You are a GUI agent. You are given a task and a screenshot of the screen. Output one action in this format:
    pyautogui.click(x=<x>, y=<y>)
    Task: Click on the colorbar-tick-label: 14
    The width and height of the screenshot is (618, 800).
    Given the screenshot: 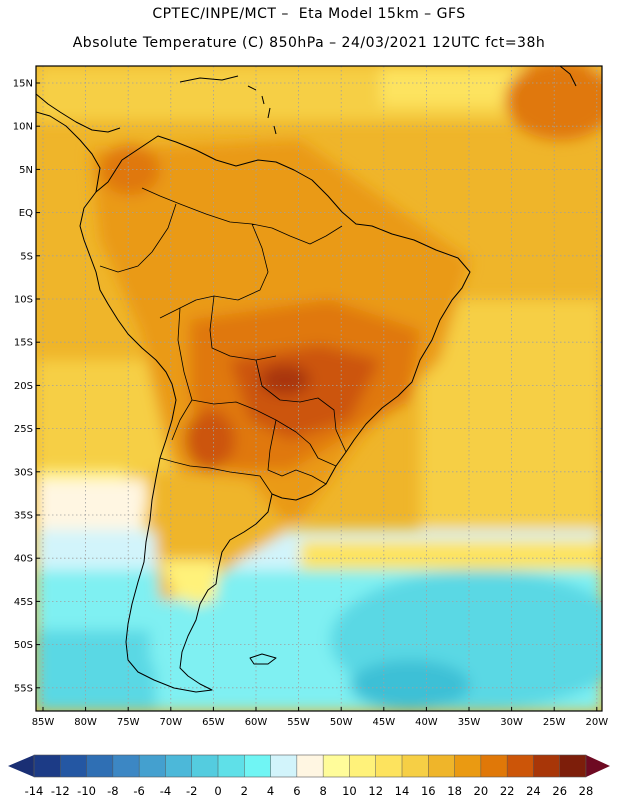 What is the action you would take?
    pyautogui.click(x=402, y=791)
    